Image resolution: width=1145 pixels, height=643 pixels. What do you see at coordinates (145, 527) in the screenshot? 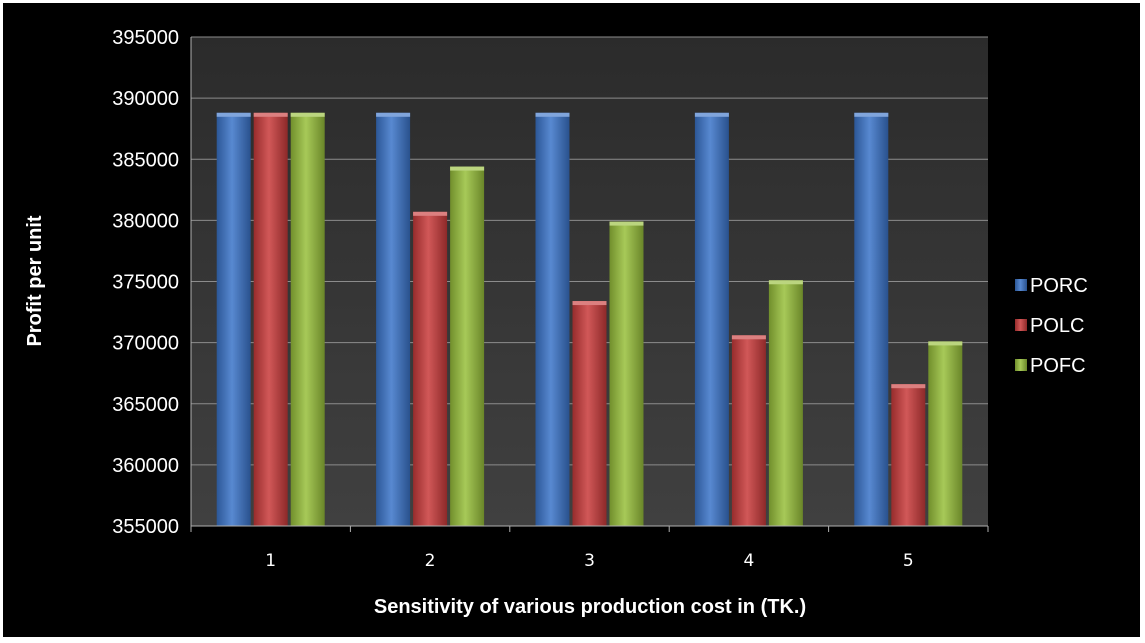
I see `y-tick-label: 355000` at bounding box center [145, 527].